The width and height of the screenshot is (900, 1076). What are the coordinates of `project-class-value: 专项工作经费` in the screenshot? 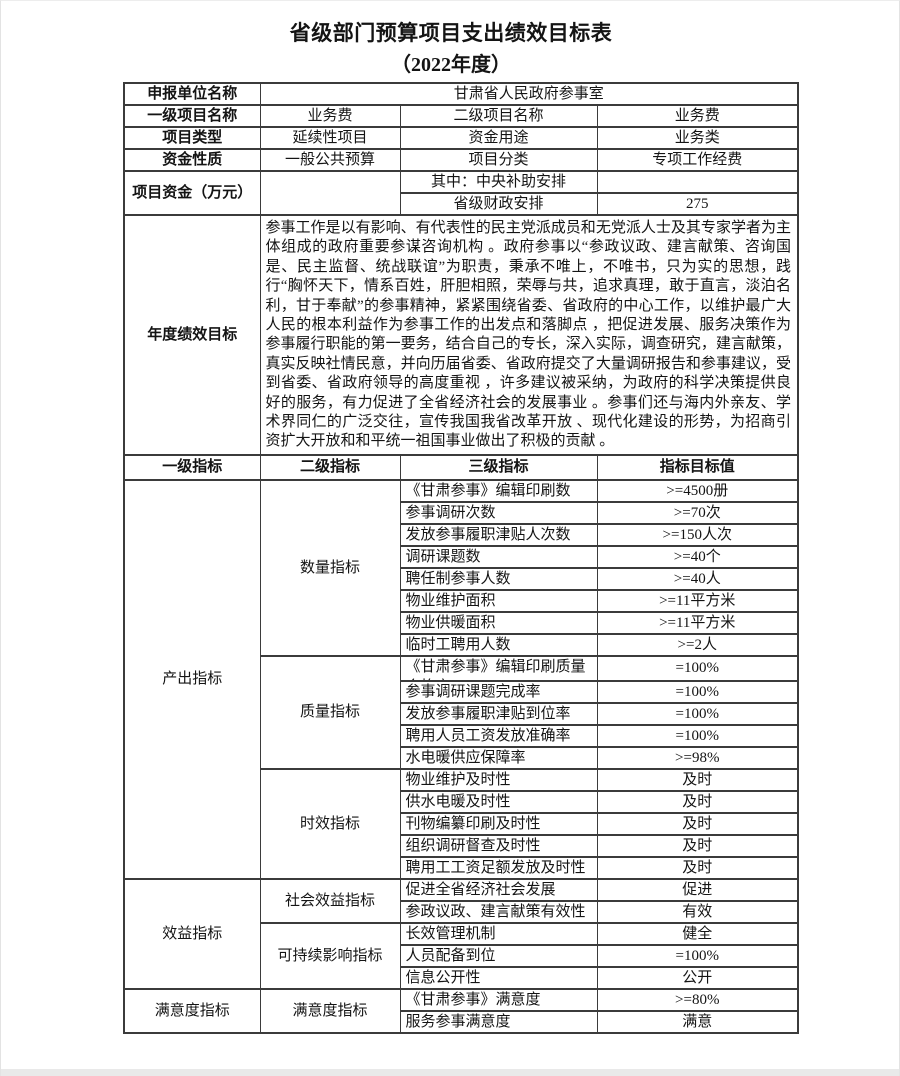 It's located at (697, 160).